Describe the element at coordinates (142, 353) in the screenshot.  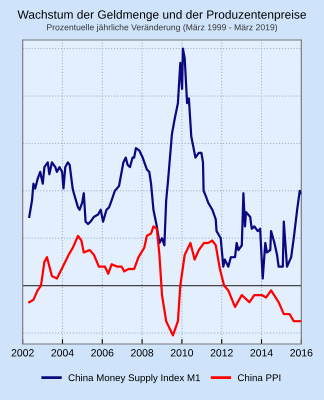
I see `x-tick-label: 2008` at that location.